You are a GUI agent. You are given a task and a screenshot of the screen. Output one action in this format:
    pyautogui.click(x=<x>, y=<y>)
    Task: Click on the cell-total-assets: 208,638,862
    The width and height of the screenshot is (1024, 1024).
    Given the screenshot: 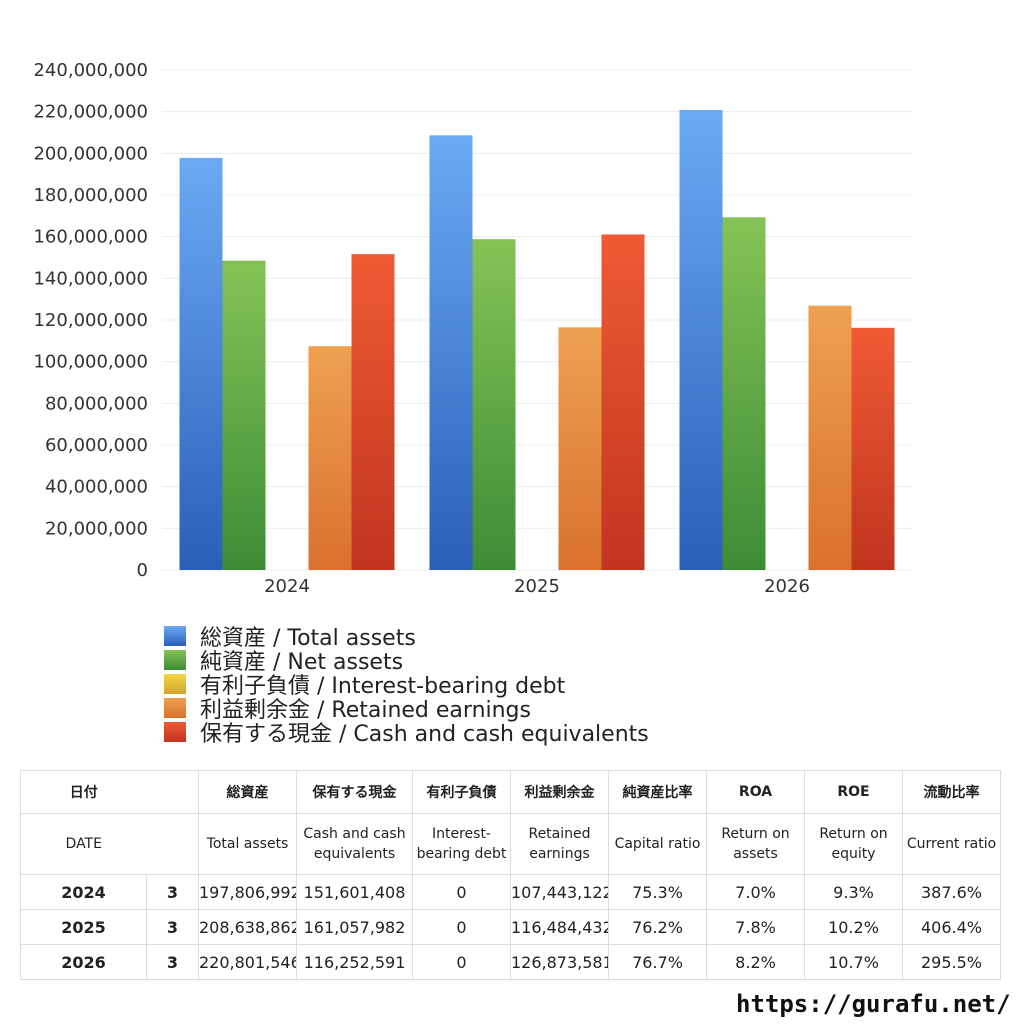 What is the action you would take?
    pyautogui.click(x=247, y=927)
    